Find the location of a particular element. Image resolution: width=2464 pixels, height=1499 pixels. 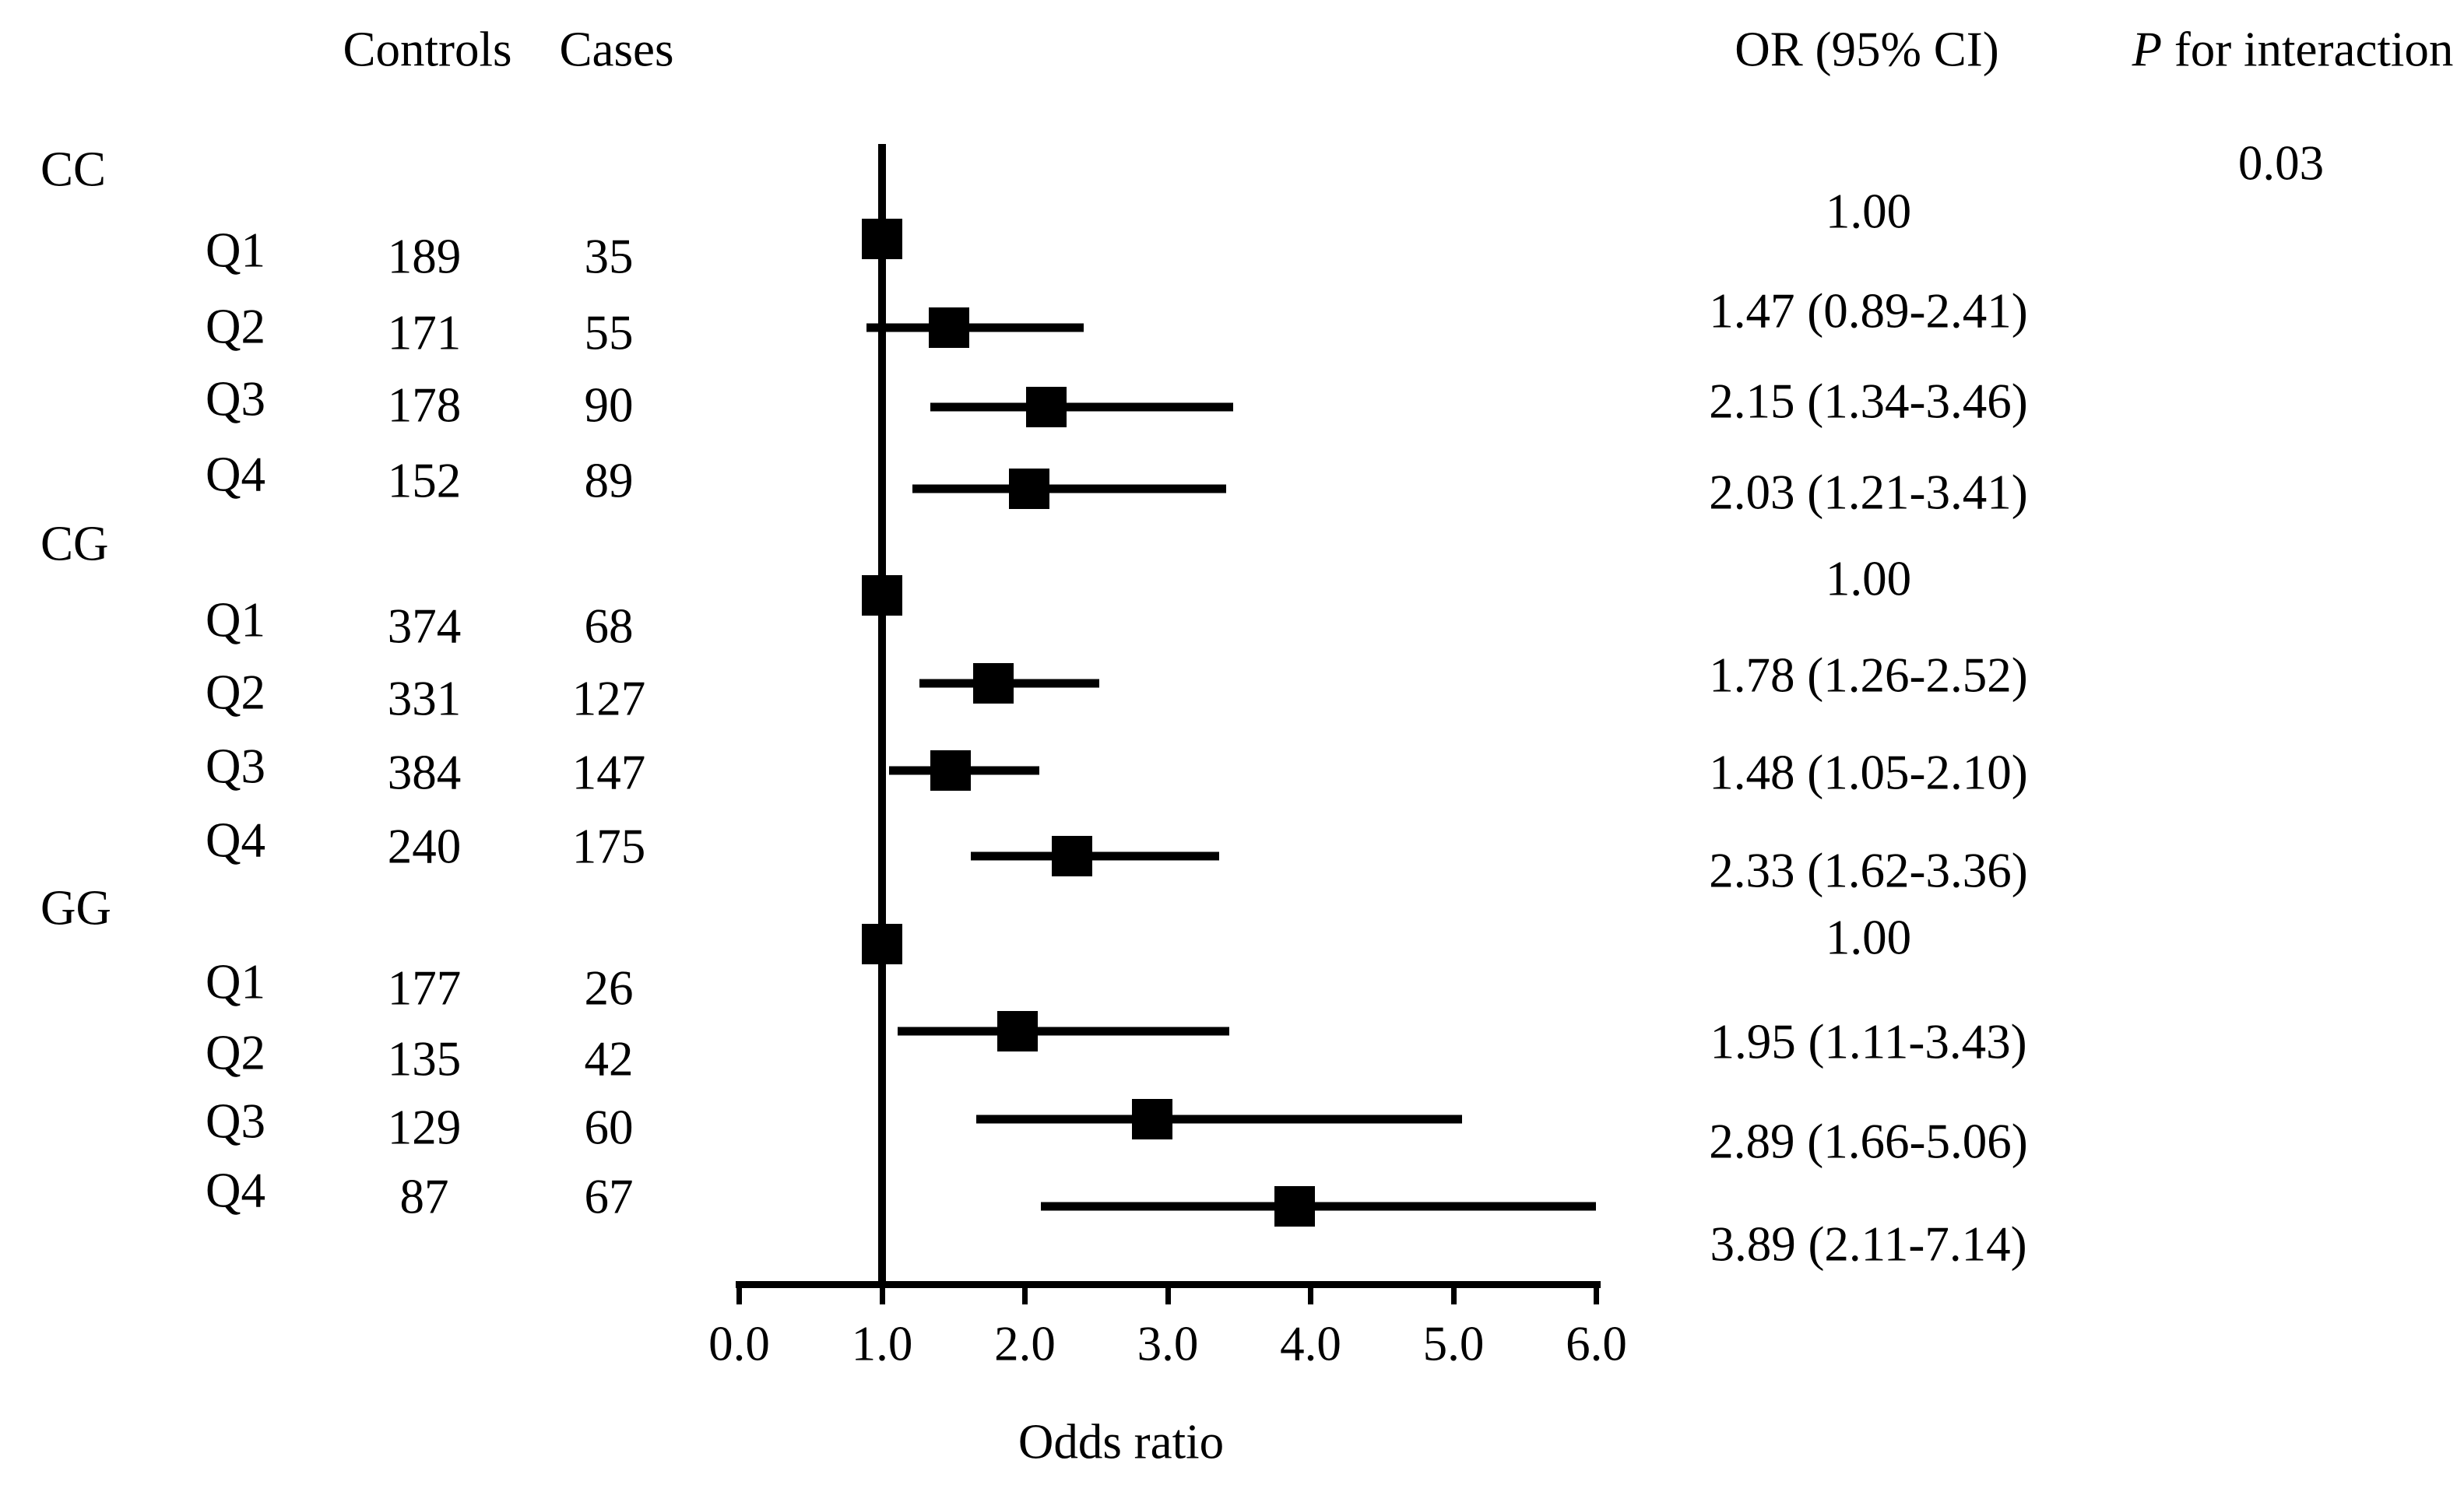

controls-count: 374 is located at coordinates (425, 626).